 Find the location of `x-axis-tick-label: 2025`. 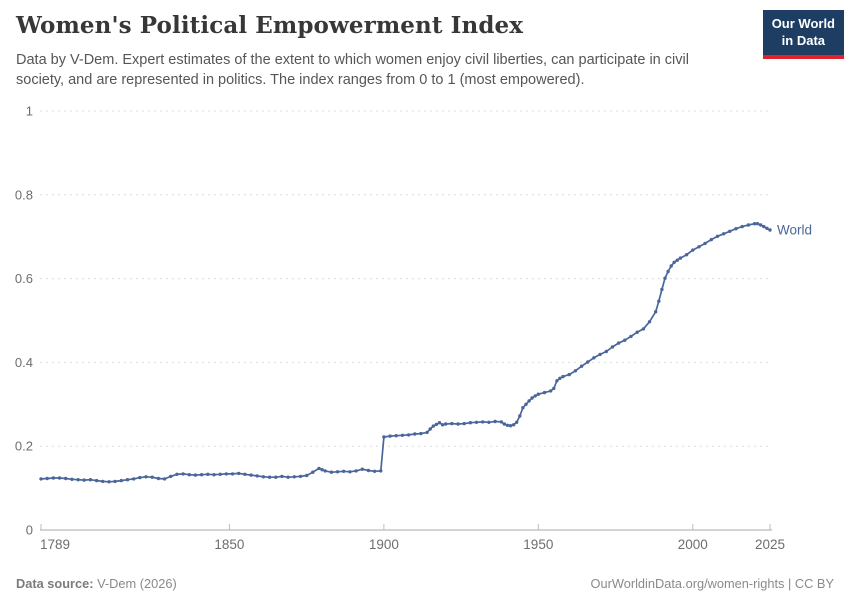

x-axis-tick-label: 2025 is located at coordinates (770, 544).